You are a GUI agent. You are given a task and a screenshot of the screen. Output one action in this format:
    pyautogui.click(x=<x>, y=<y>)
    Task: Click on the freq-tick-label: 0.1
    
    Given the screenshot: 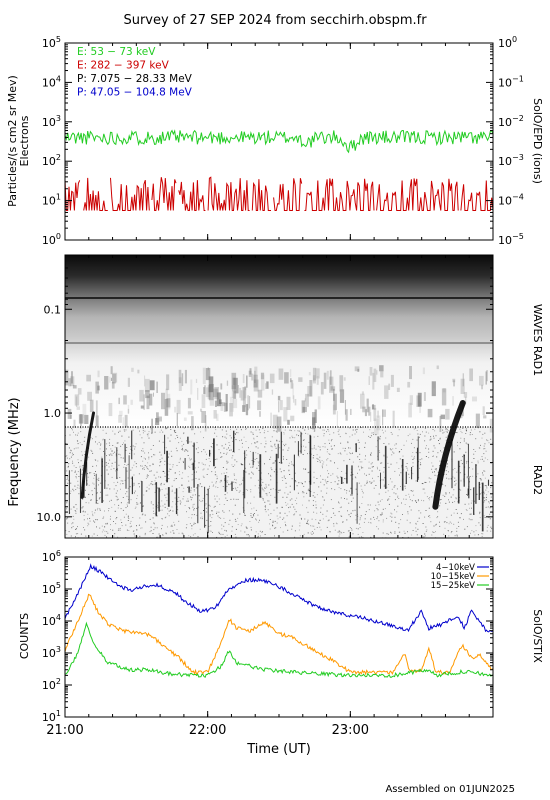 What is the action you would take?
    pyautogui.click(x=53, y=309)
    